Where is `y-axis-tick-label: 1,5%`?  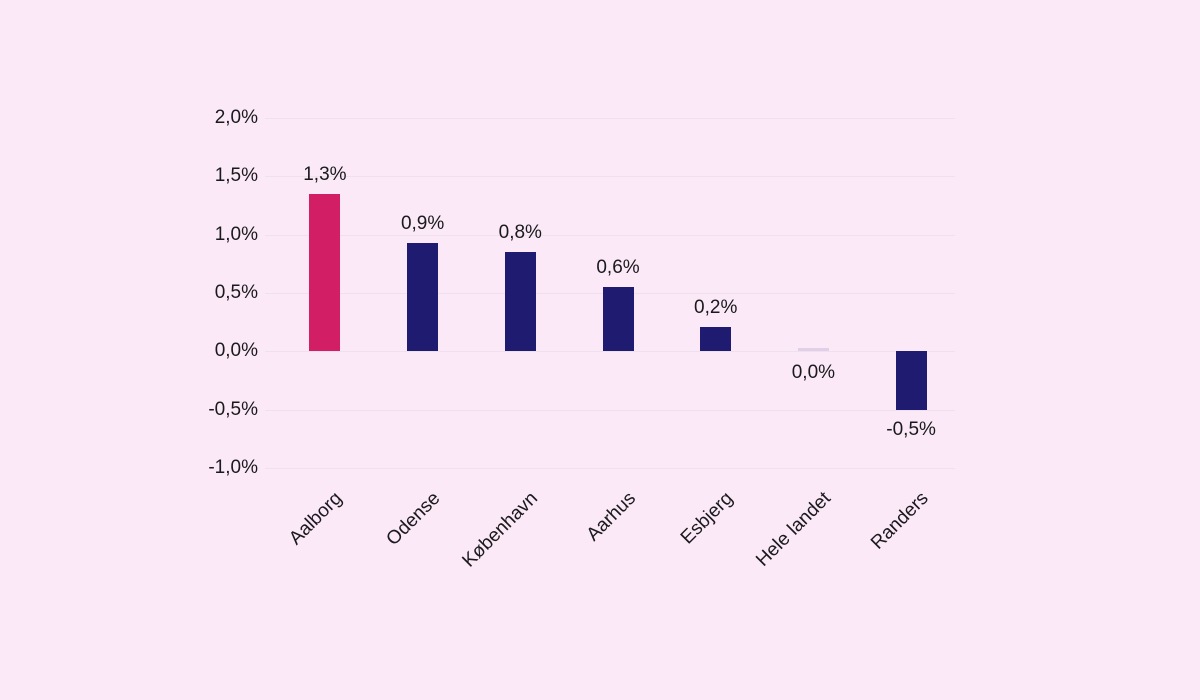 y-axis-tick-label: 1,5% is located at coordinates (236, 176).